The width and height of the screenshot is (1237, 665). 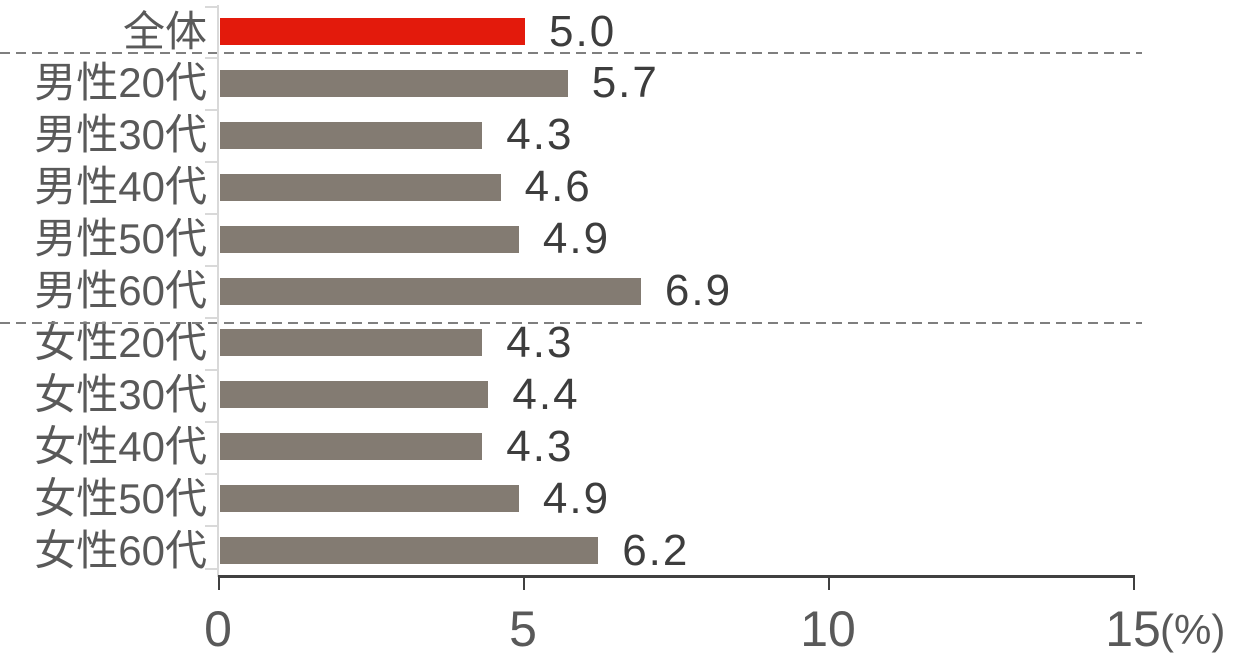 What do you see at coordinates (583, 31) in the screenshot?
I see `value-label: 5.0` at bounding box center [583, 31].